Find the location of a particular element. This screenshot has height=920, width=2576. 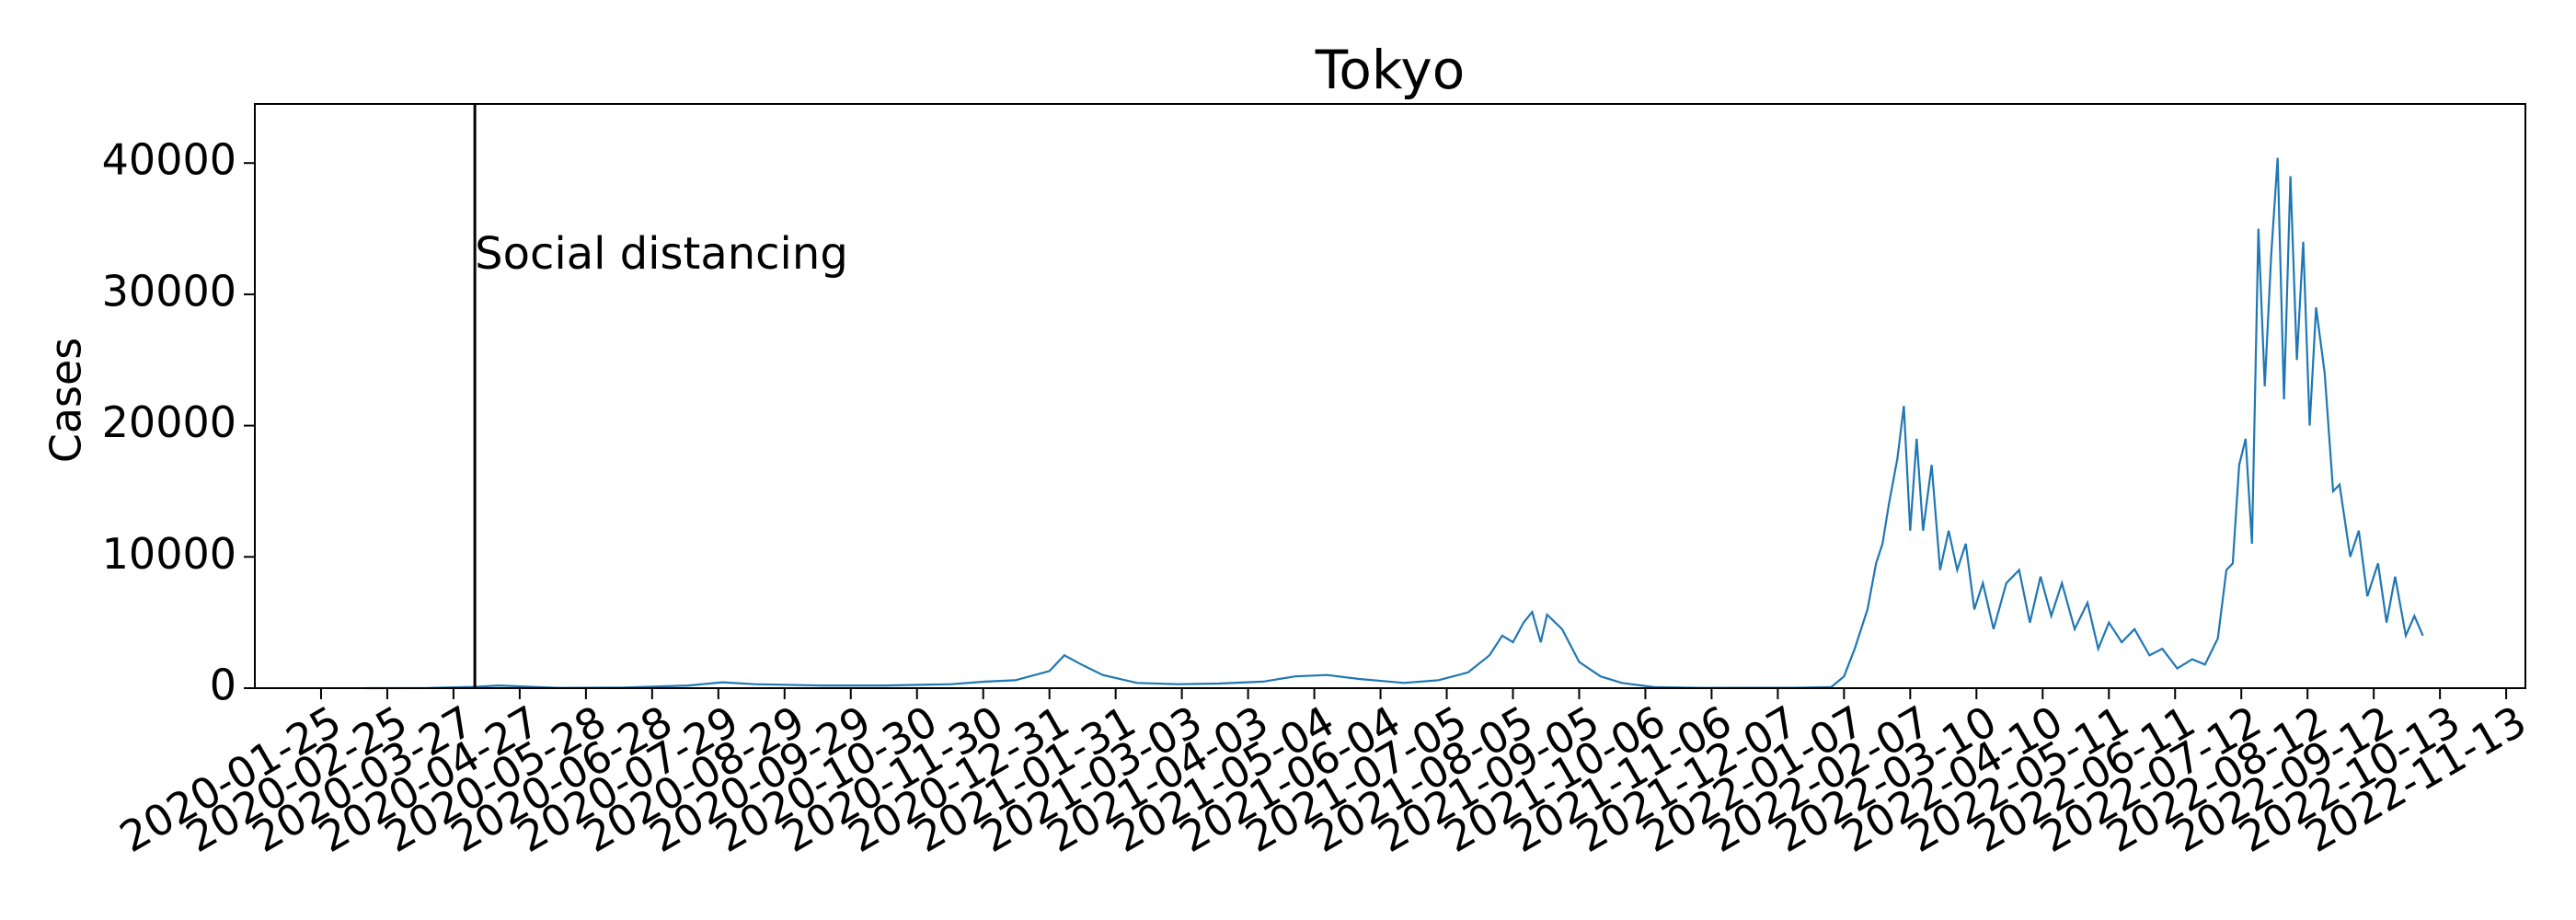

y-axis-label: Cases is located at coordinates (66, 401).